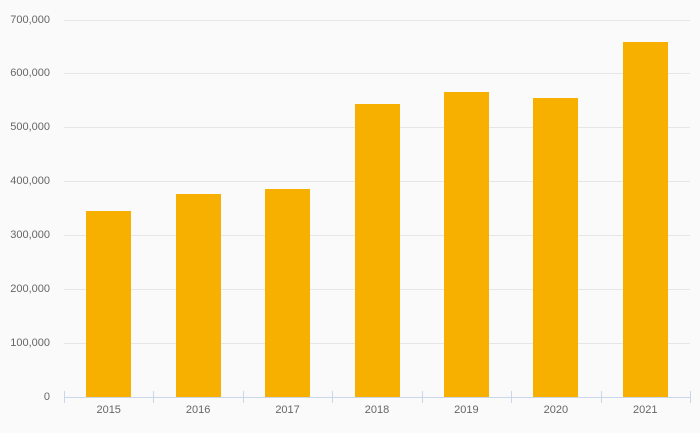 The width and height of the screenshot is (700, 433). I want to click on x-axis-label: 2018, so click(377, 410).